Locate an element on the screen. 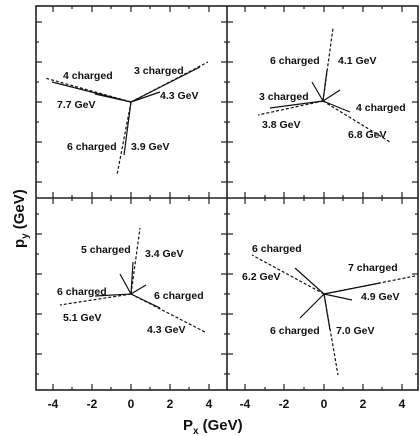  label-7-0-gev: 7.0 GeV is located at coordinates (355, 331).